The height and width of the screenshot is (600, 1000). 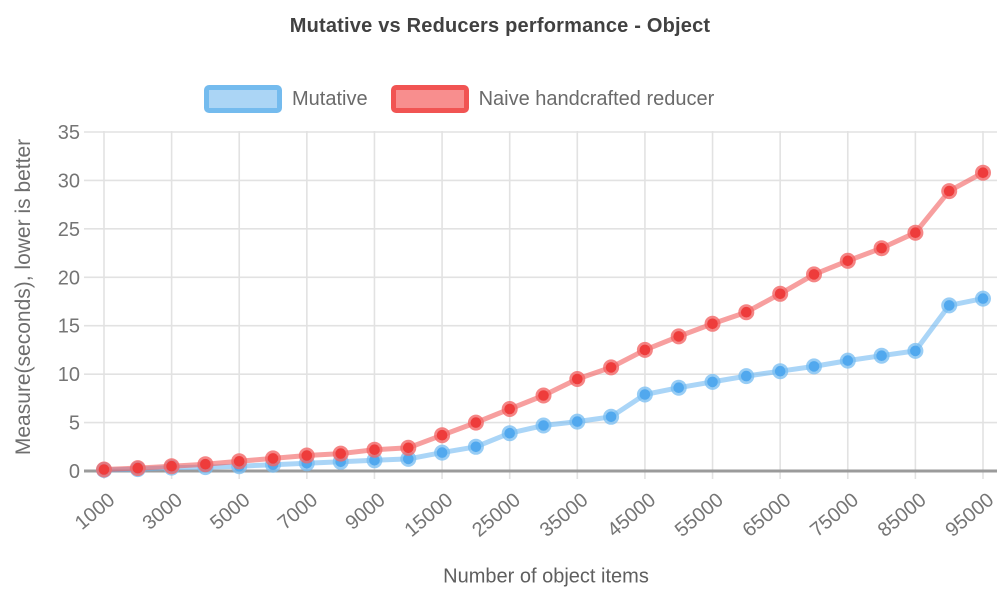 I want to click on x-tick-label: 95000, so click(x=969, y=515).